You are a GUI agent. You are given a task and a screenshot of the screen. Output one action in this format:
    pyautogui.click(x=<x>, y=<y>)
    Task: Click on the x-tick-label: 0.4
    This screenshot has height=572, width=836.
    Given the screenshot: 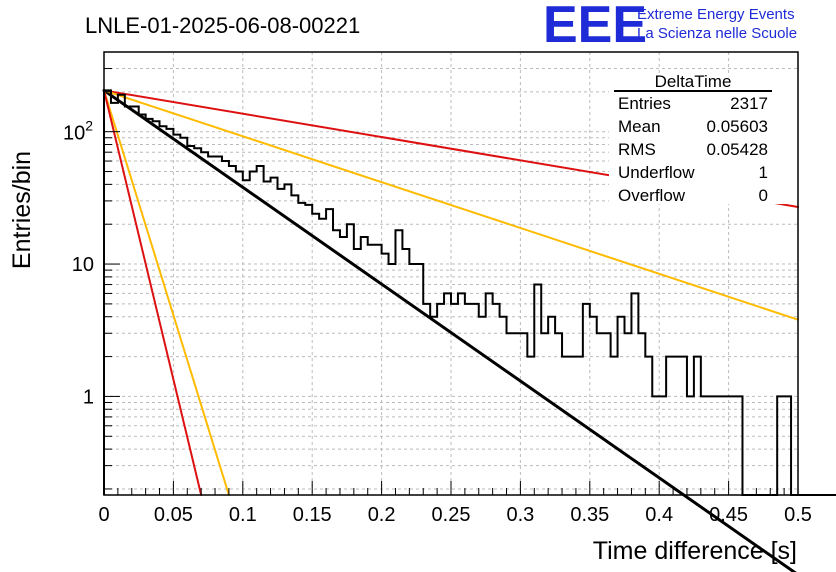 What is the action you would take?
    pyautogui.click(x=659, y=515)
    